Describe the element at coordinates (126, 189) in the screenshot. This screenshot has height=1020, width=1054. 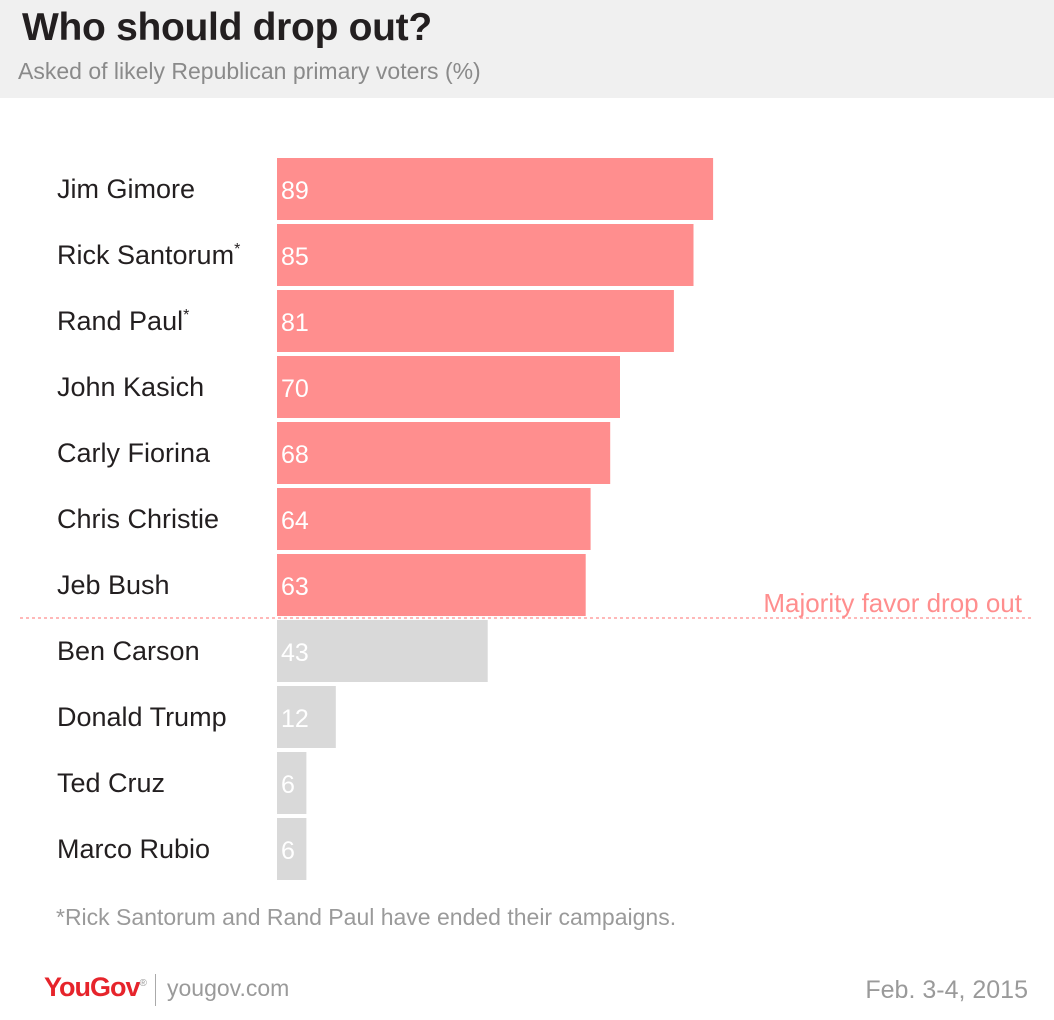
I see `category-label: Jim Gimore` at that location.